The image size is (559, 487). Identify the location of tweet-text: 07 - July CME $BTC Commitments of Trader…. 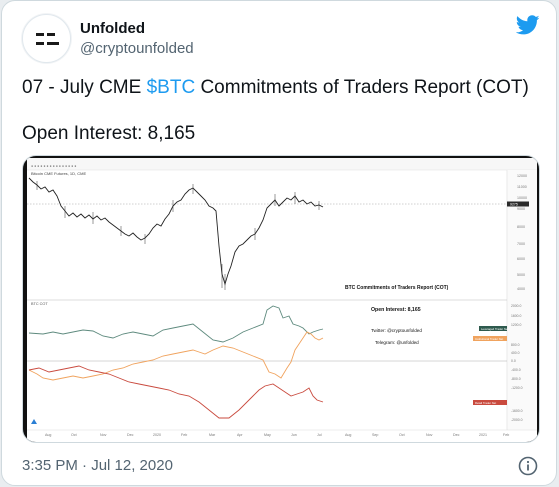
(275, 88).